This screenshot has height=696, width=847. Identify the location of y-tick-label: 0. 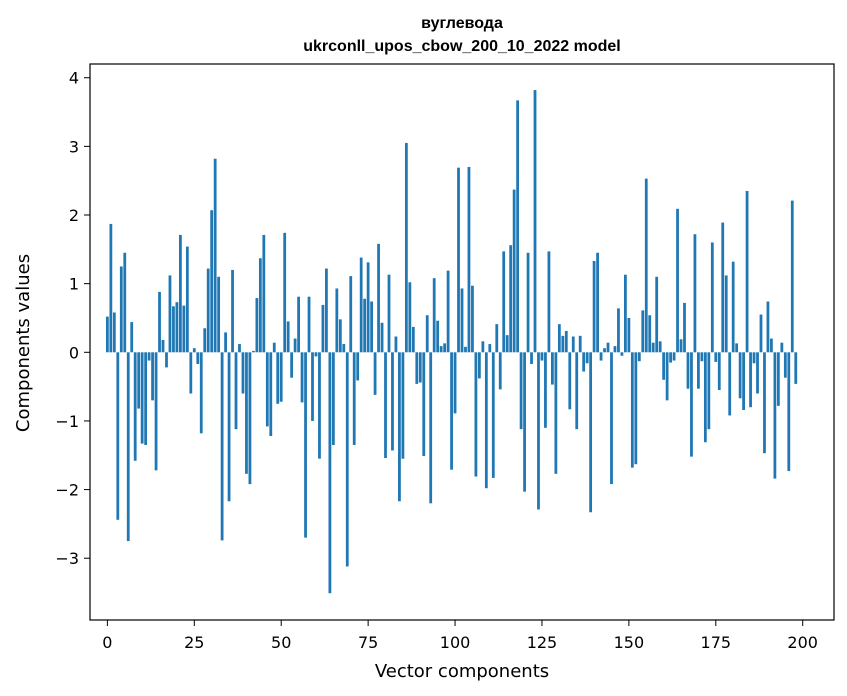
(74, 352).